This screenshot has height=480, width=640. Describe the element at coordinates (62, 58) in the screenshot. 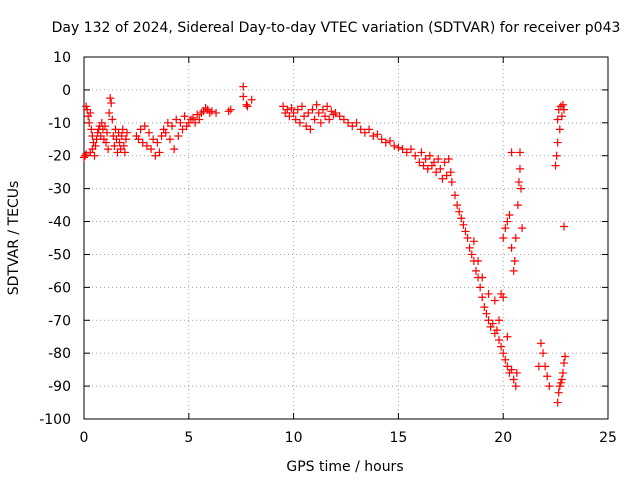

I see `y-tick-label: 10` at that location.